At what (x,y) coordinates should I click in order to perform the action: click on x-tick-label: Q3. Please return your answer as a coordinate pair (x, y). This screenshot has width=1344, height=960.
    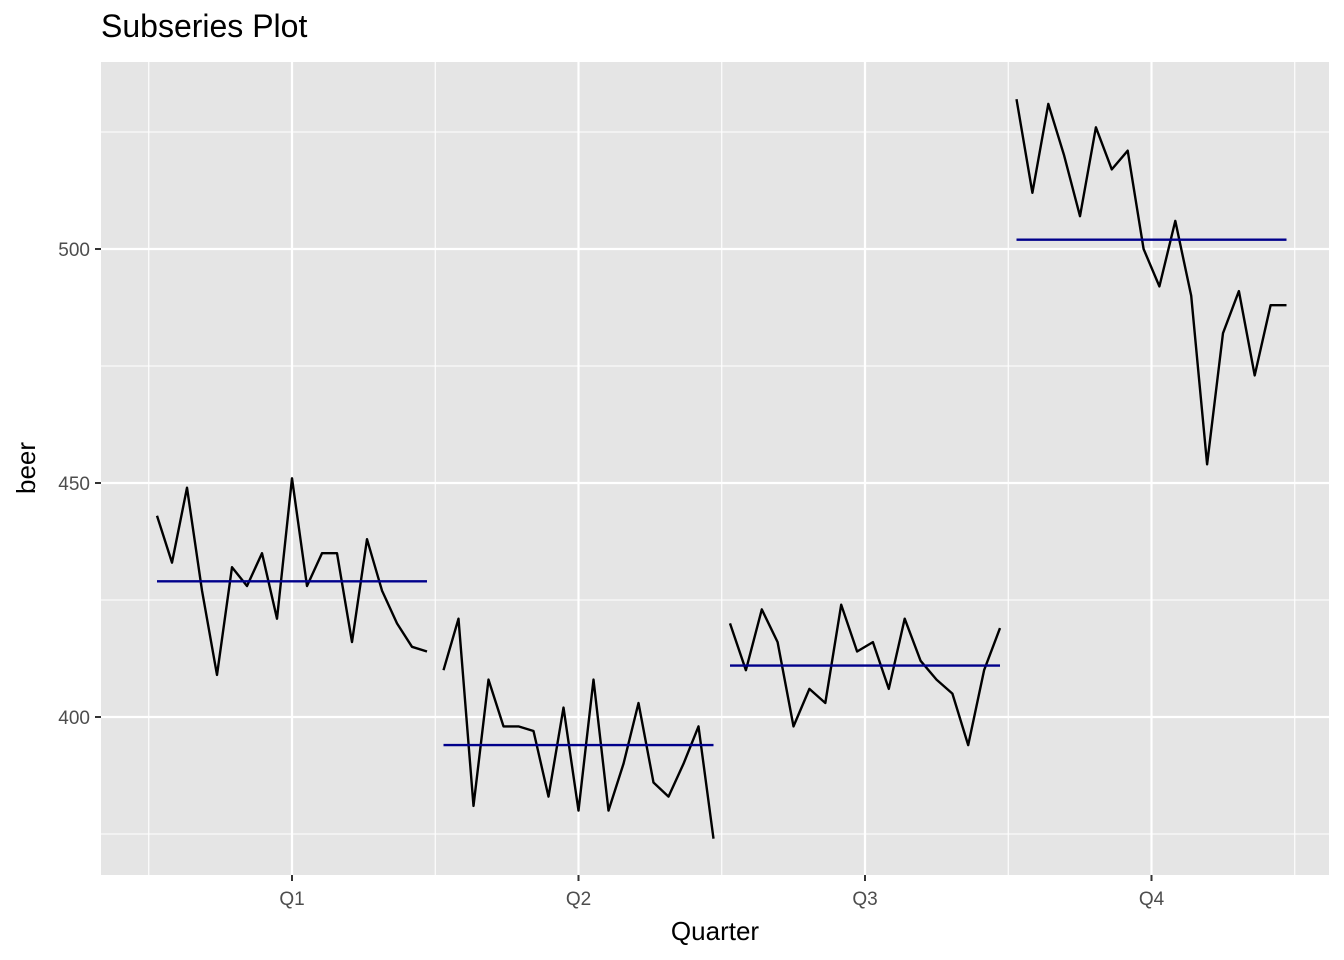
    Looking at the image, I should click on (864, 899).